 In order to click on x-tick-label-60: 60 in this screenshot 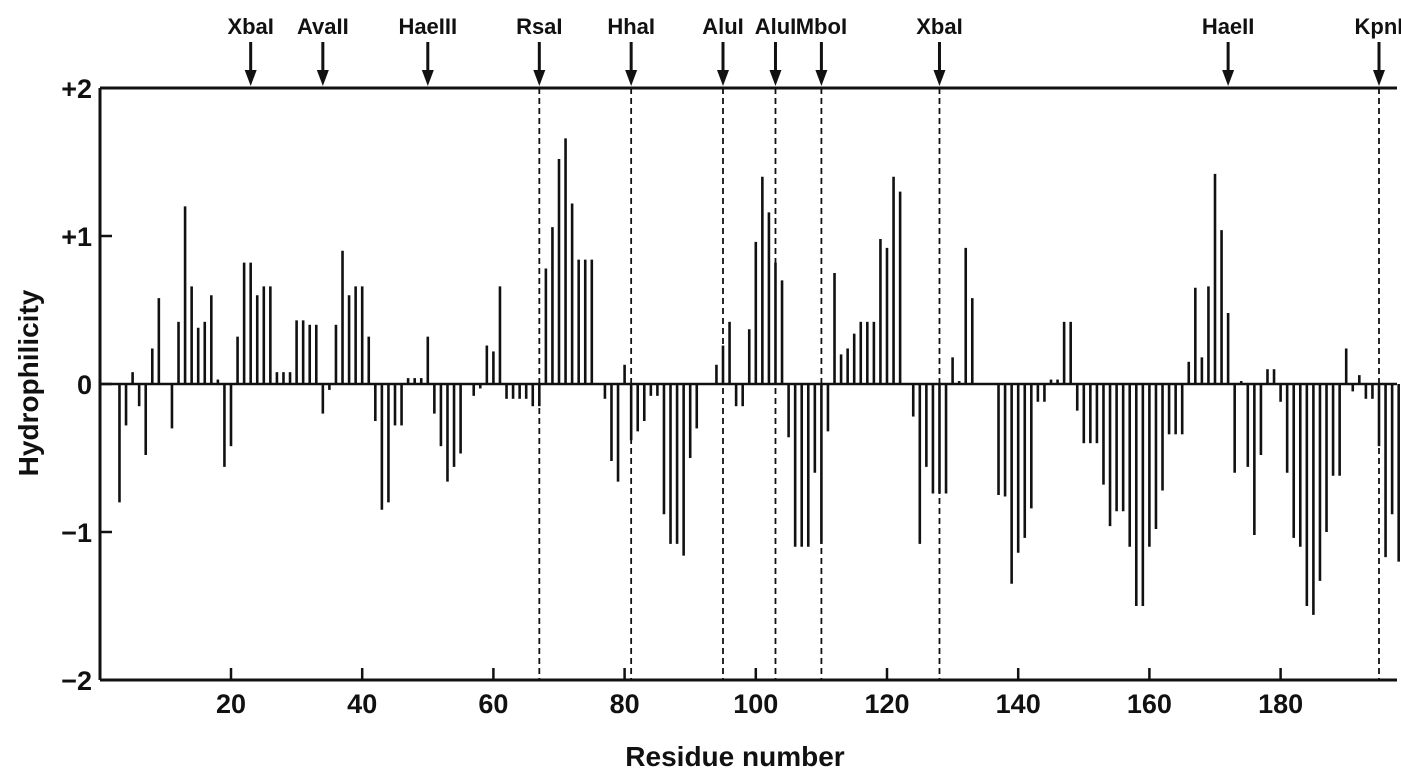, I will do `click(493, 704)`.